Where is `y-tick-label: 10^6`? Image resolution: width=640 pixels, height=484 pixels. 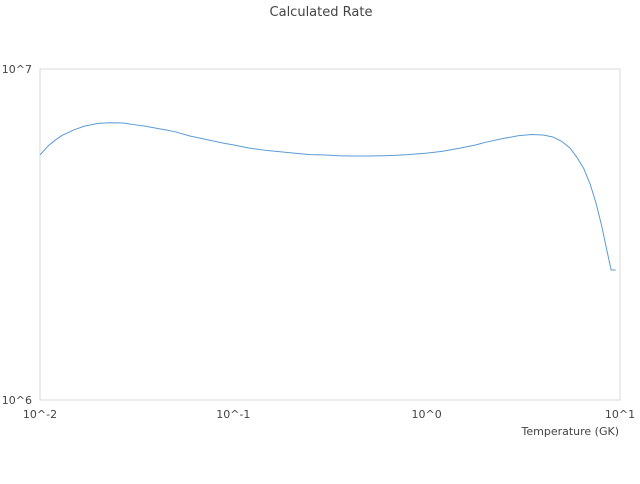 y-tick-label: 10^6 is located at coordinates (17, 400).